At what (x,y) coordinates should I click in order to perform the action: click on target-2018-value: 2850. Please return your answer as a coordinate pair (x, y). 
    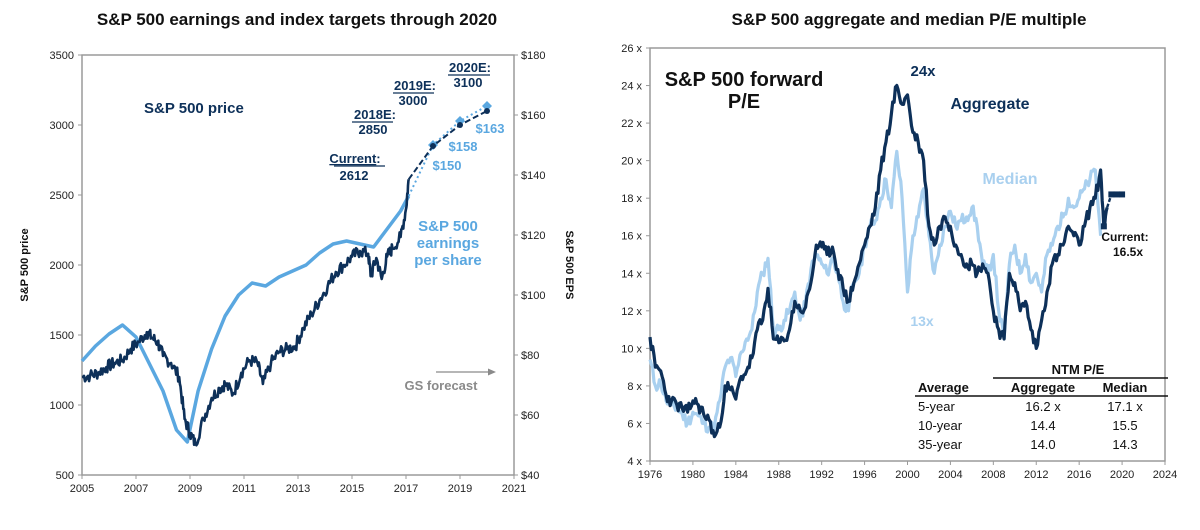
    Looking at the image, I should click on (373, 129).